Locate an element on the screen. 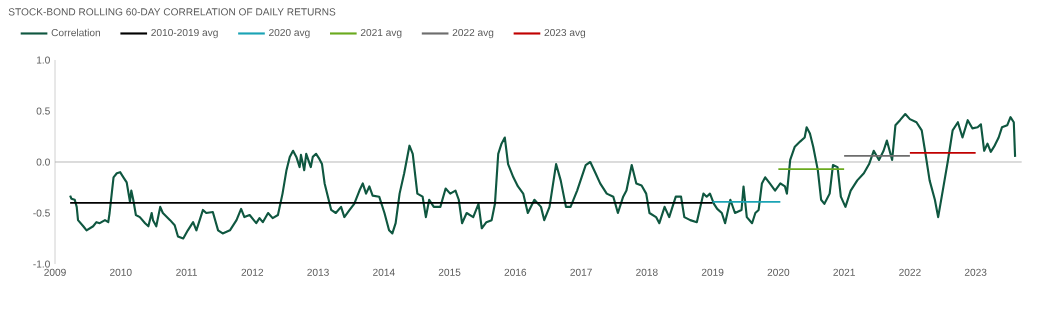  x-tick-label: 2022 is located at coordinates (910, 272).